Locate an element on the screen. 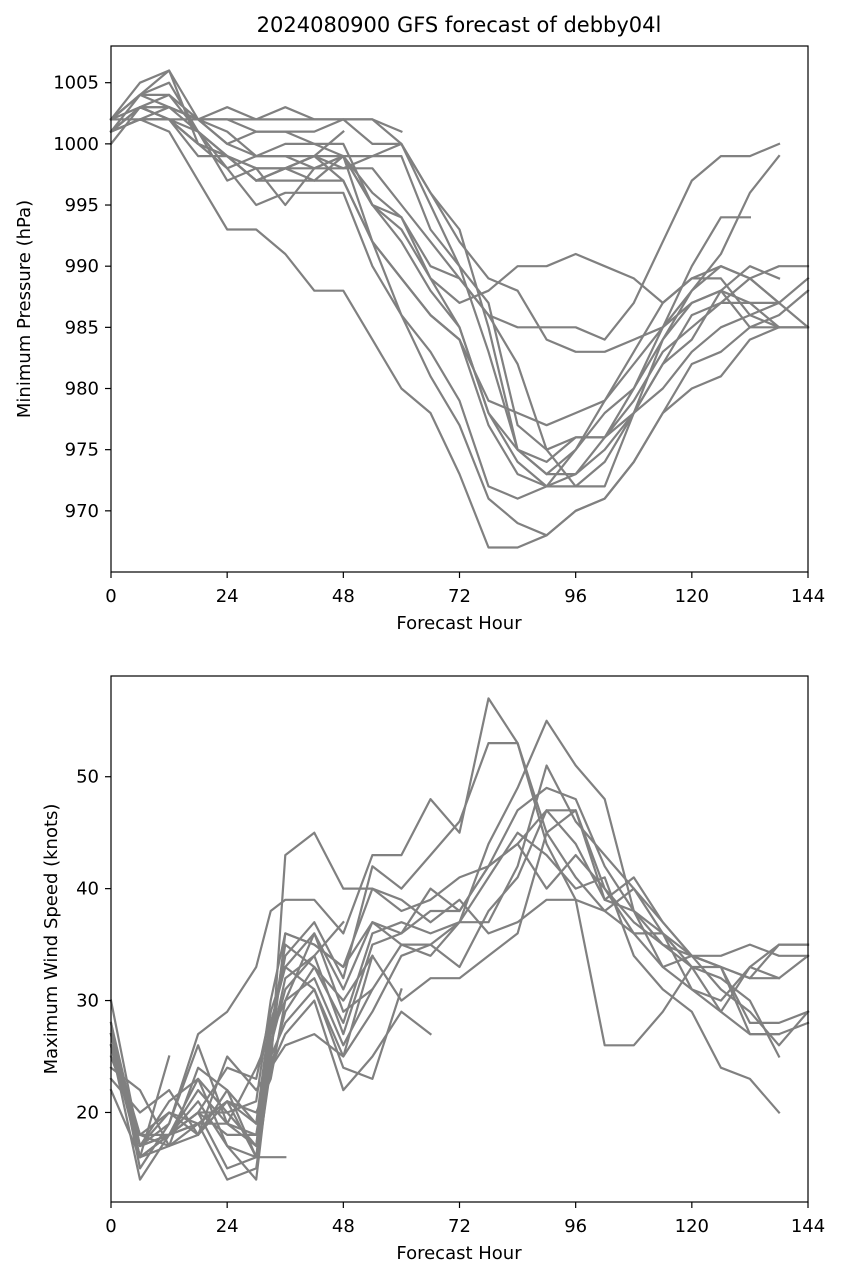 This screenshot has height=1279, width=843. pressure-y-tick-label: 975 is located at coordinates (82, 450).